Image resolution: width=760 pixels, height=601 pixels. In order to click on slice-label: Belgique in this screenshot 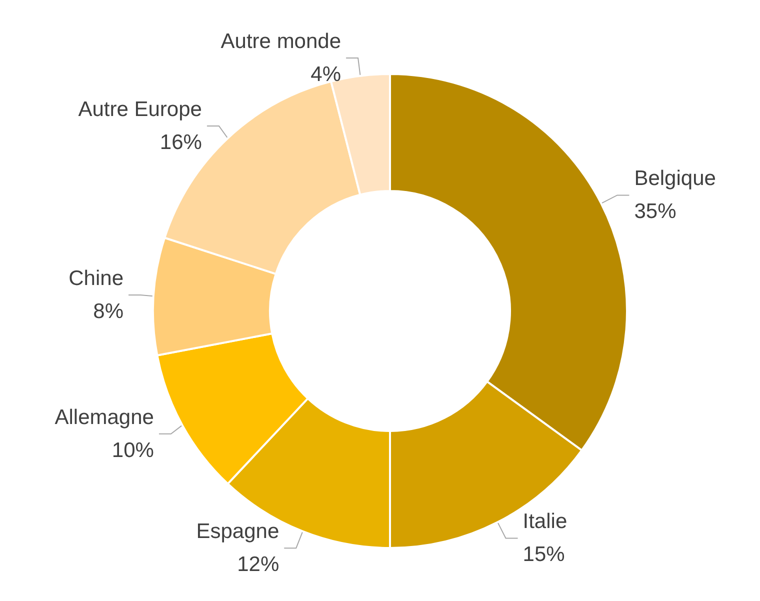, I will do `click(675, 178)`.